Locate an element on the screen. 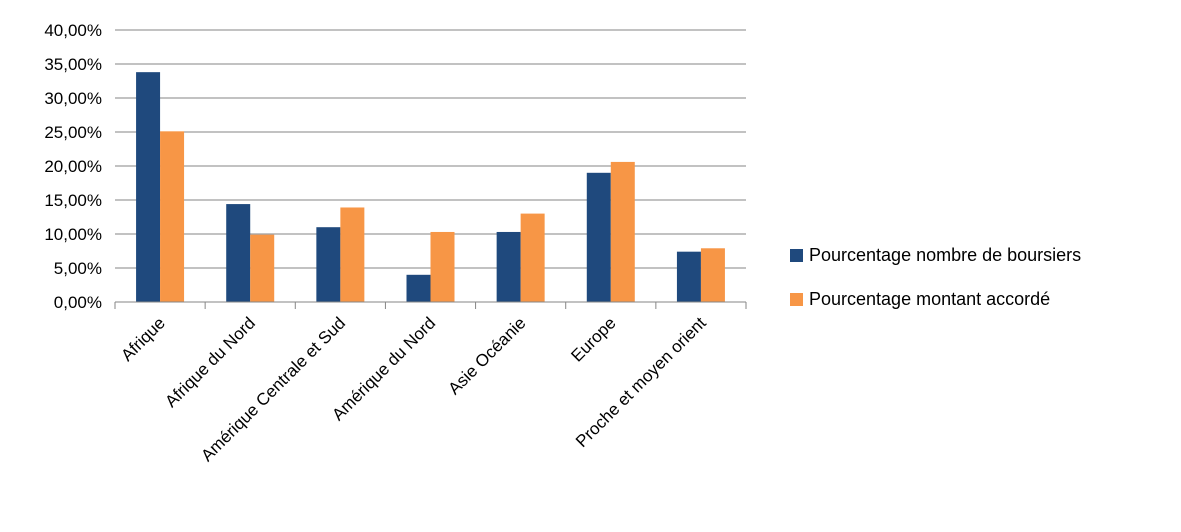  y-tick-label: 10,00% is located at coordinates (73, 234).